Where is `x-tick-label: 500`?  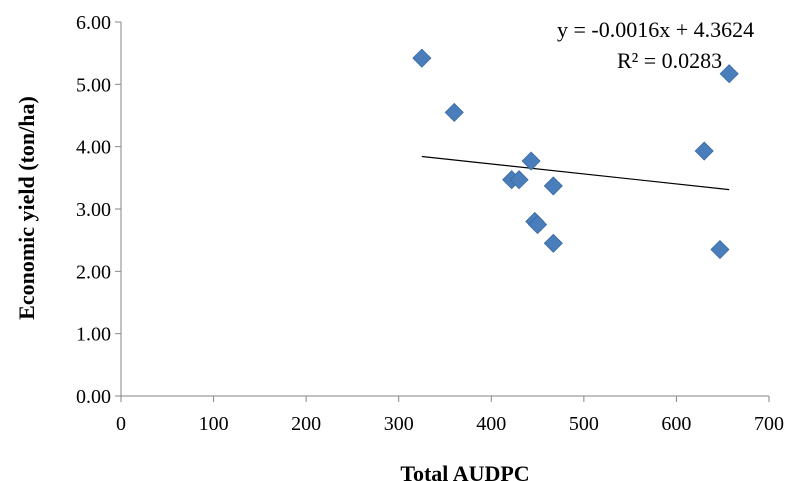
x-tick-label: 500 is located at coordinates (584, 424).